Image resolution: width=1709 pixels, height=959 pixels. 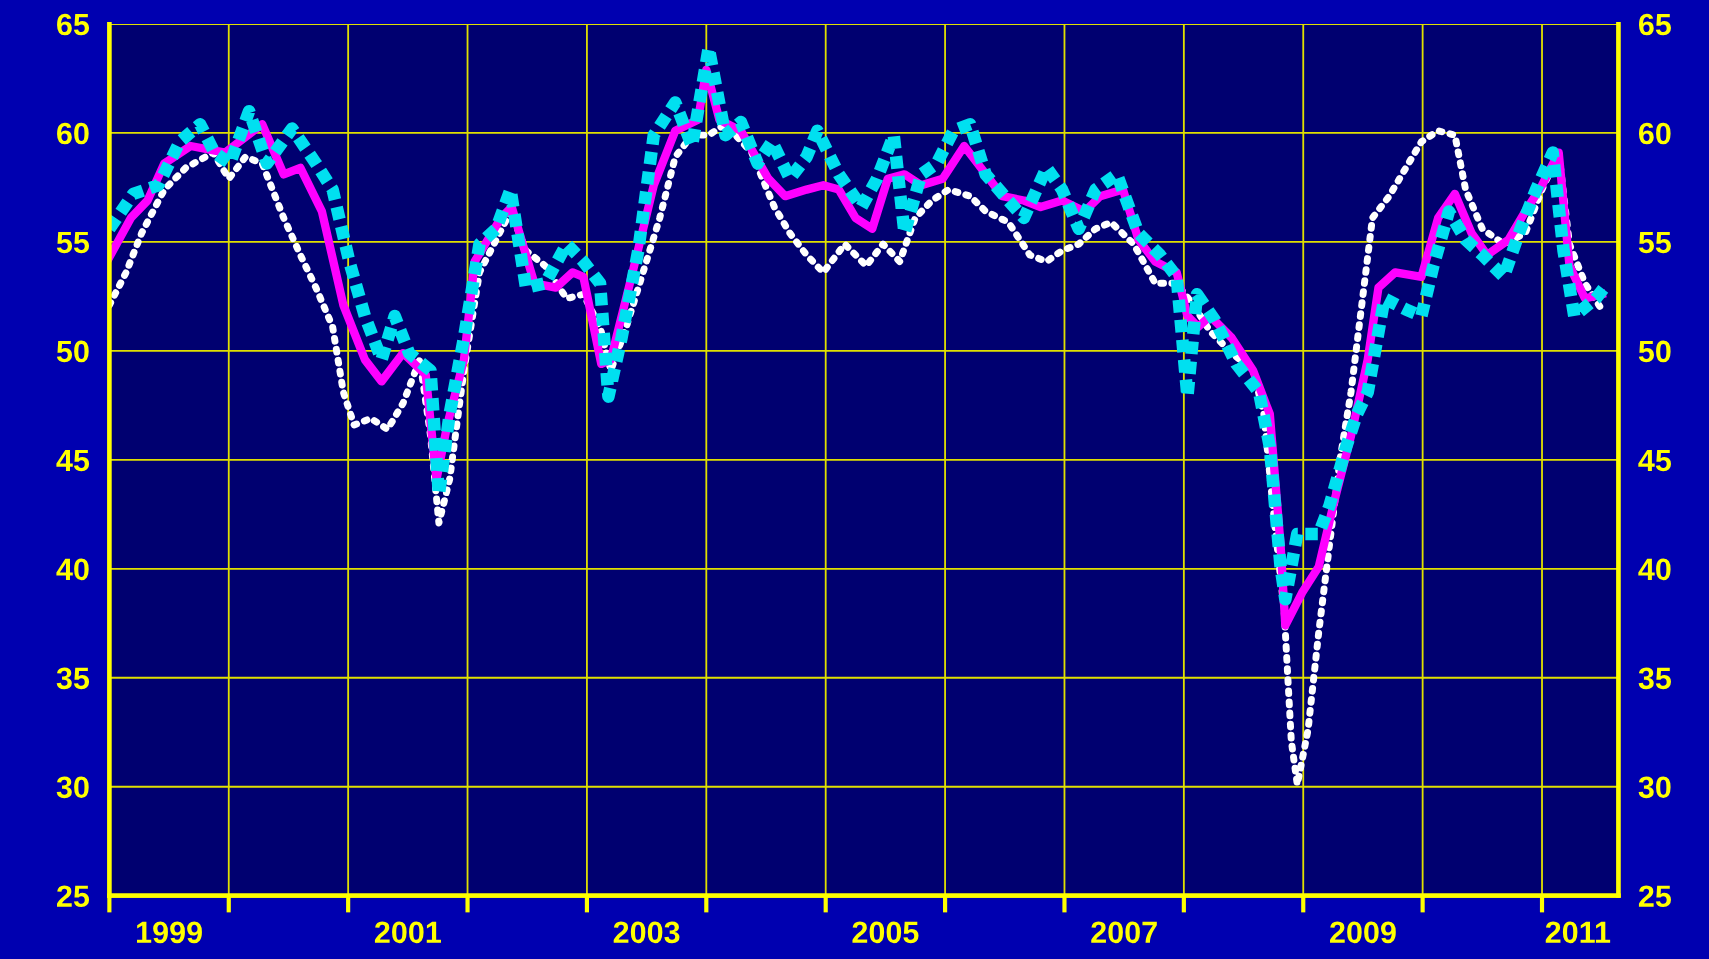 I want to click on y2-tick-label: 25, so click(x=1654, y=896).